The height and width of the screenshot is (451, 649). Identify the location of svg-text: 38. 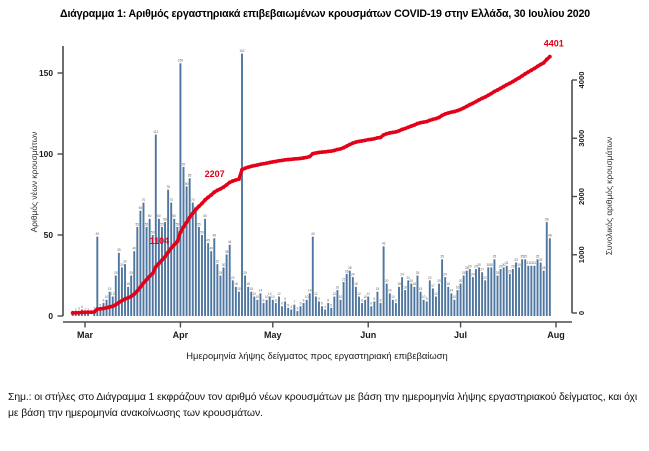
(227, 252).